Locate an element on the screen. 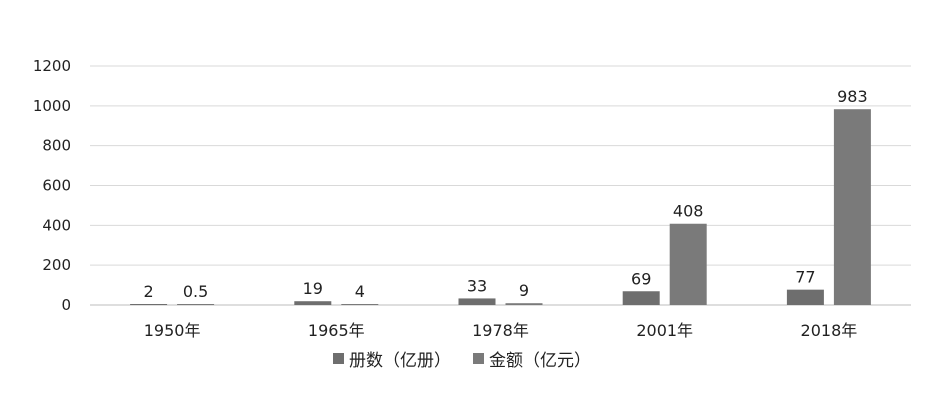 Image resolution: width=948 pixels, height=402 pixels. data-label: 0.5 is located at coordinates (195, 291).